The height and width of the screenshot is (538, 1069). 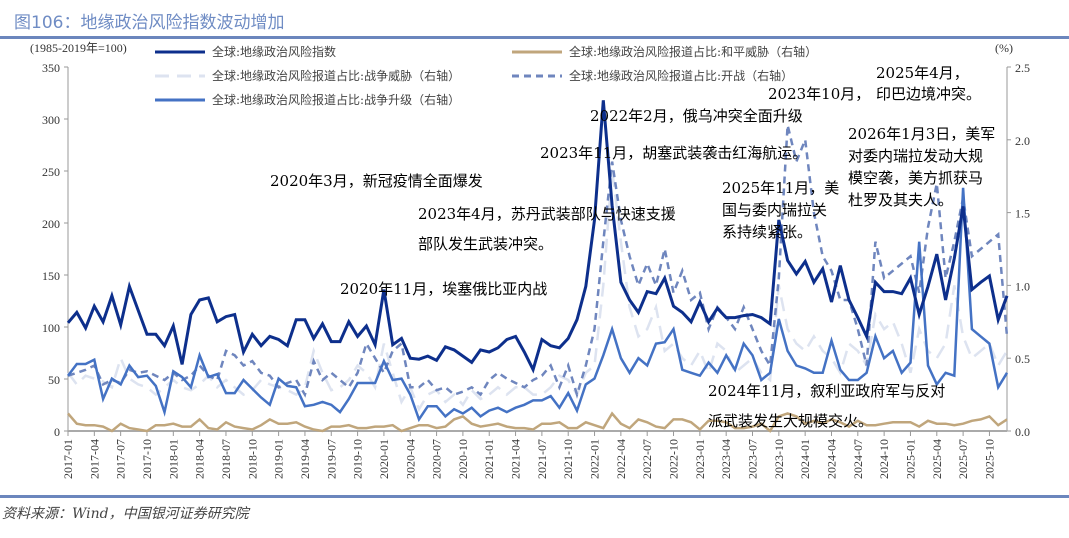 I want to click on x-tick-label: 2021-04, so click(x=516, y=459).